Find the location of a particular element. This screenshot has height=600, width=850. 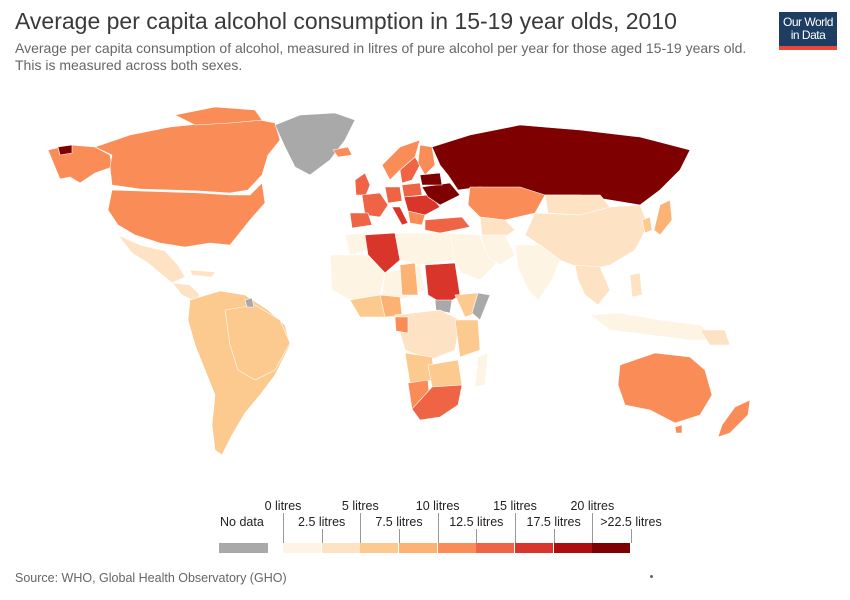

region-indonesia is located at coordinates (655, 326).